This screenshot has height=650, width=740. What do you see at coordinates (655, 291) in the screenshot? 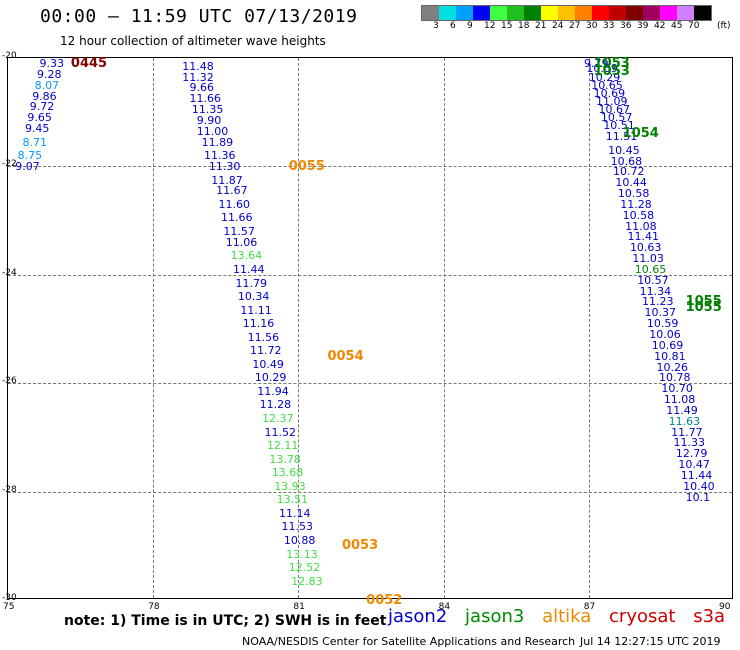
I see `wave-height-obs: 11.34` at bounding box center [655, 291].